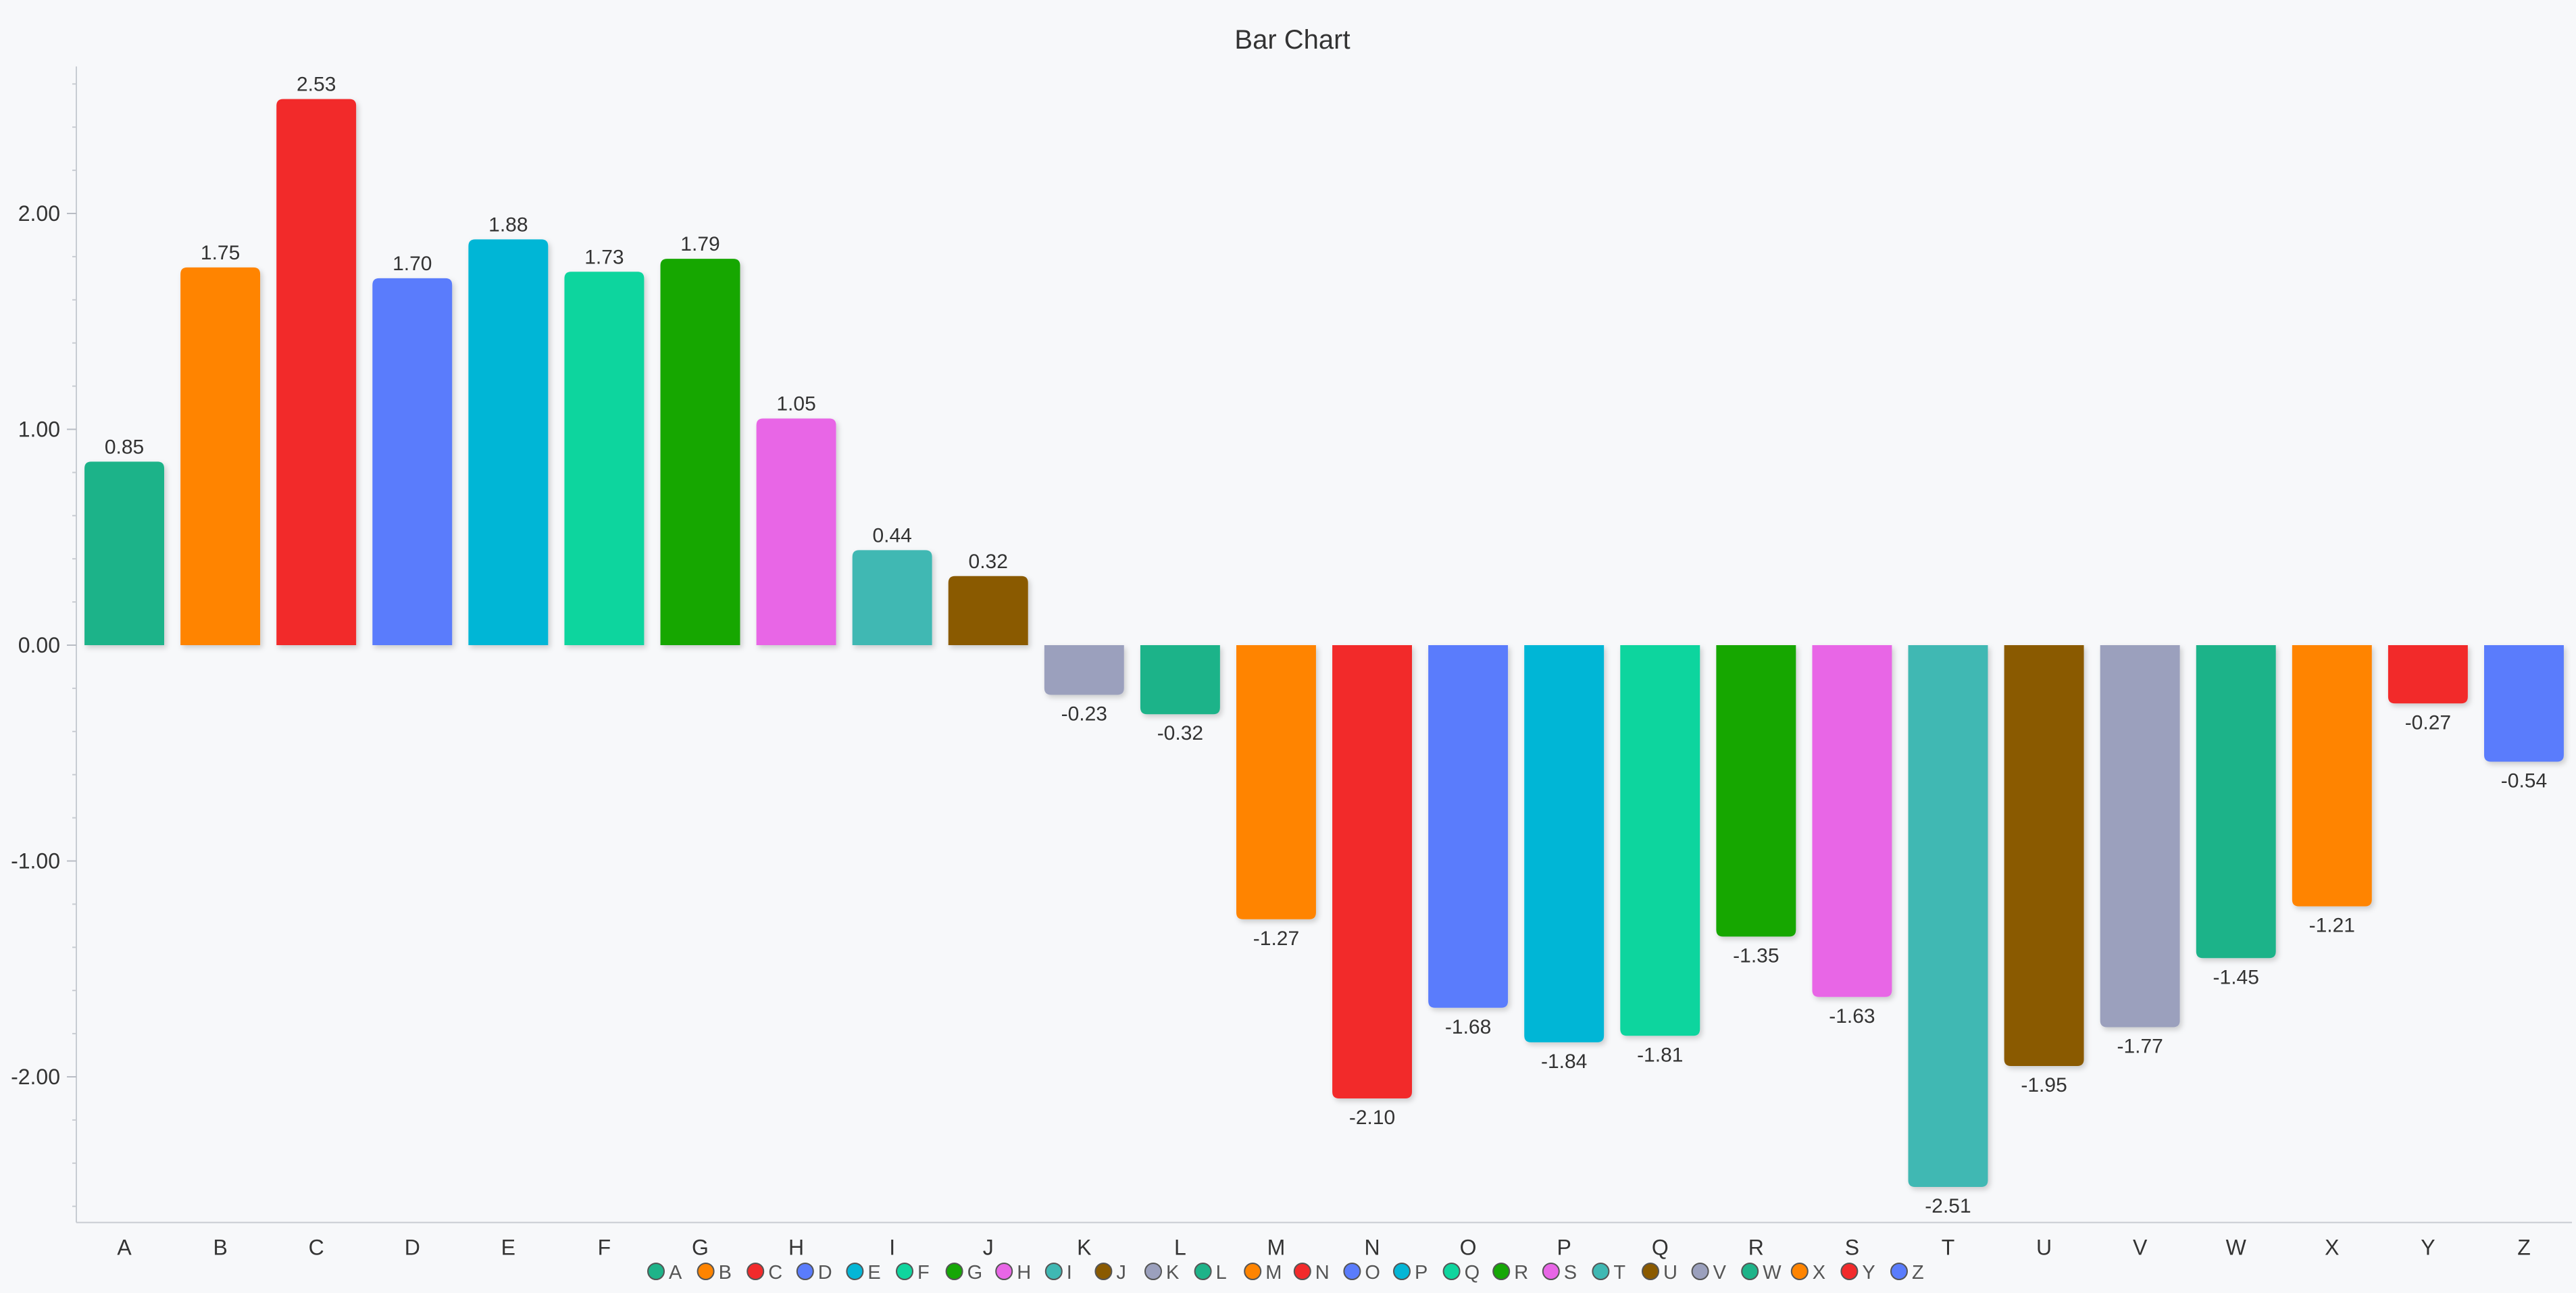  I want to click on bar-R, so click(1756, 791).